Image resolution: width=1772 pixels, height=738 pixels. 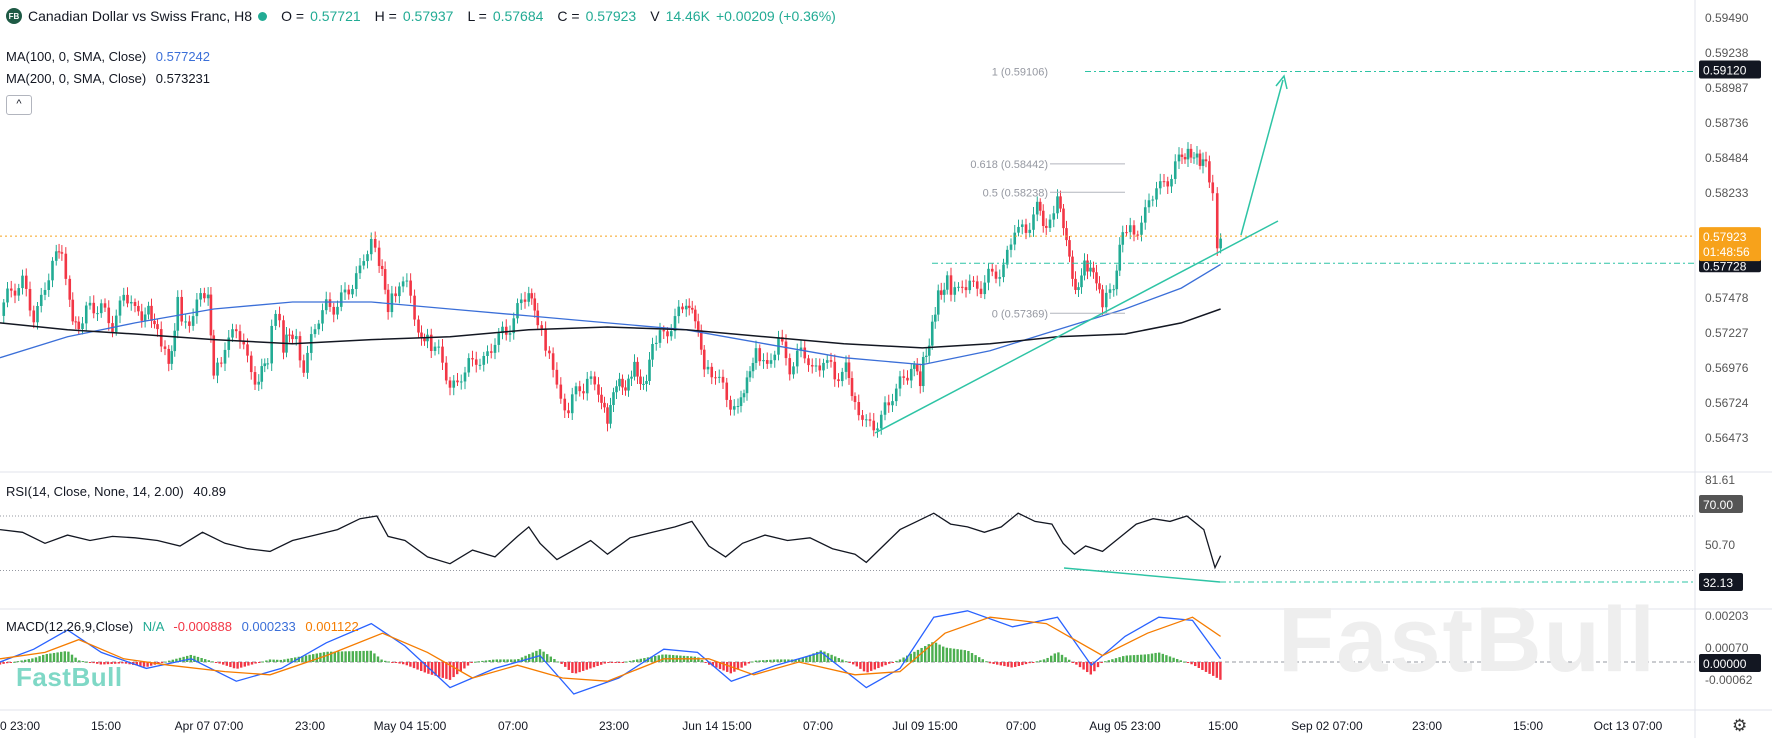 What do you see at coordinates (1727, 88) in the screenshot?
I see `price-tick-label: 0.58987` at bounding box center [1727, 88].